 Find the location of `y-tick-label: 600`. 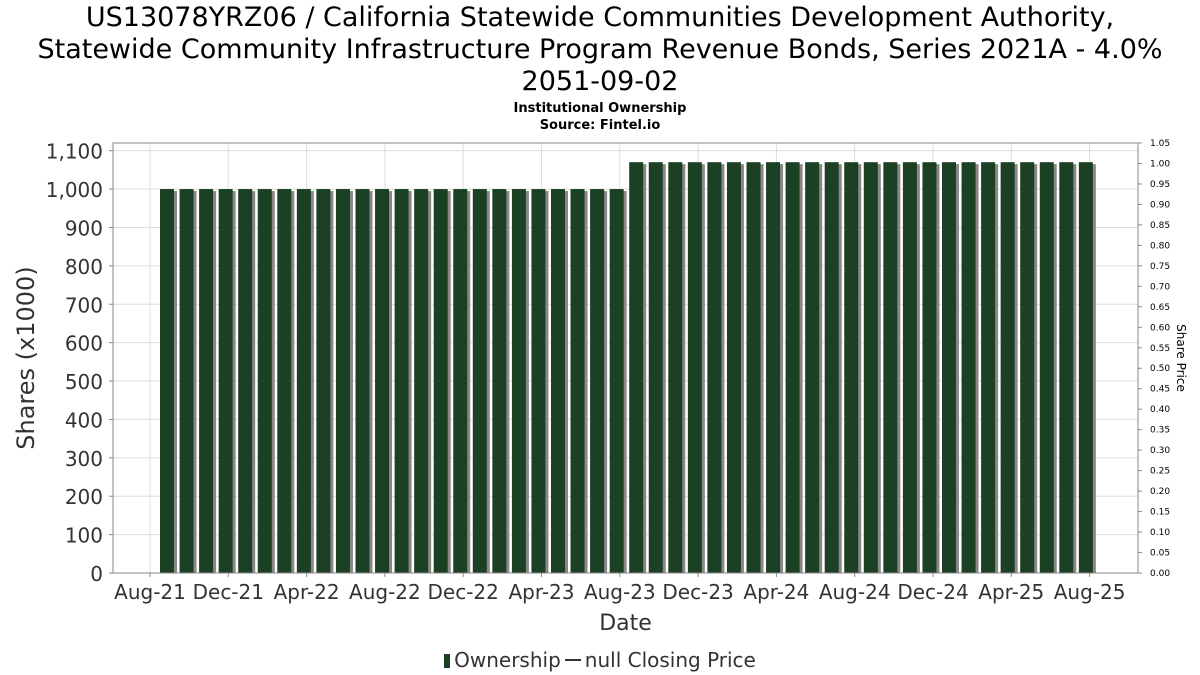

y-tick-label: 600 is located at coordinates (84, 344).